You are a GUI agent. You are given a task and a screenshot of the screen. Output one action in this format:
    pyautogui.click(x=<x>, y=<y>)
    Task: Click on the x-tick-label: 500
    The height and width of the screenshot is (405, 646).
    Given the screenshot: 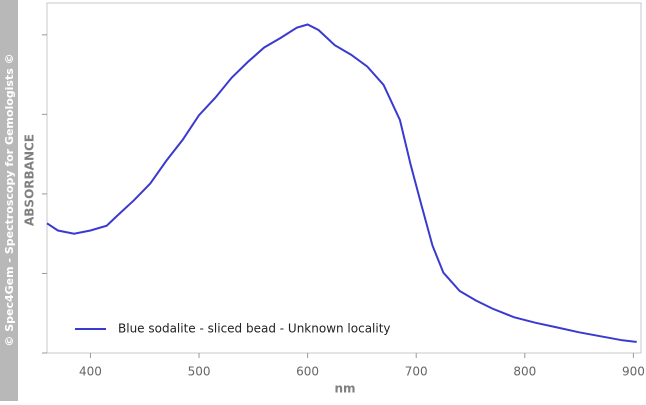 What is the action you would take?
    pyautogui.click(x=199, y=372)
    